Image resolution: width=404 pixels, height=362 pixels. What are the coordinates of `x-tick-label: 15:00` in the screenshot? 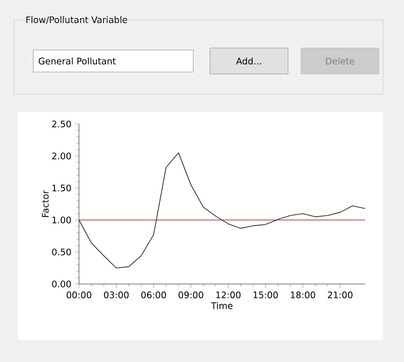 It's located at (266, 295).